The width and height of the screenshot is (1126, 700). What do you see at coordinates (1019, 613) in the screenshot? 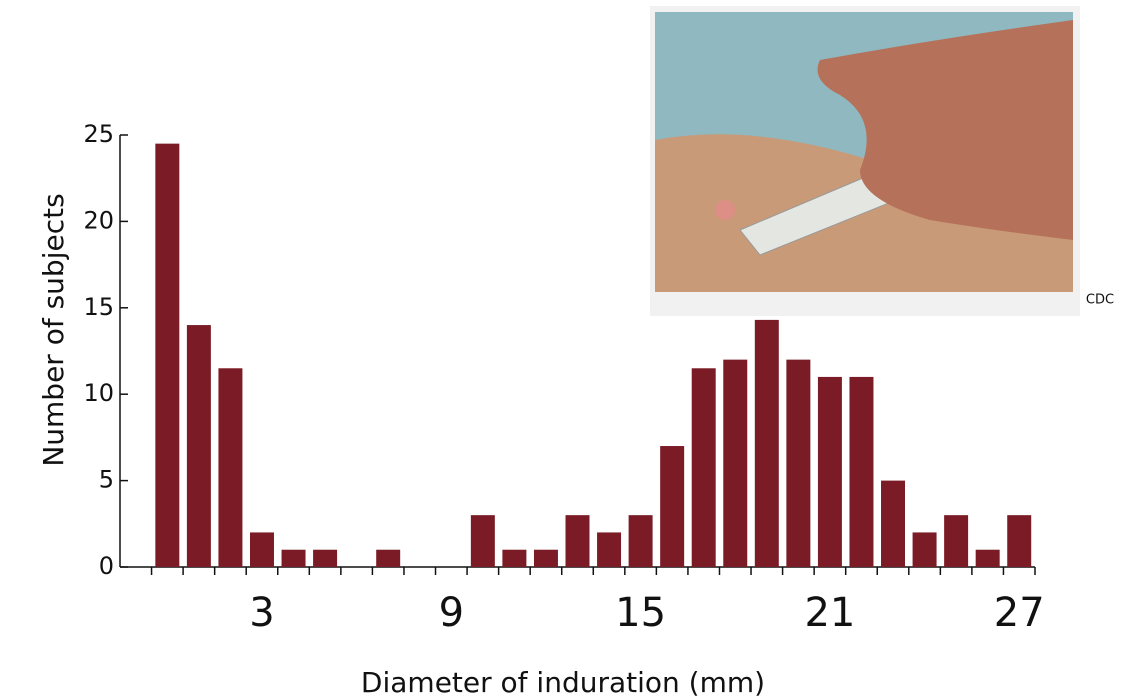
I see `x-tick-label: 27` at bounding box center [1019, 613].